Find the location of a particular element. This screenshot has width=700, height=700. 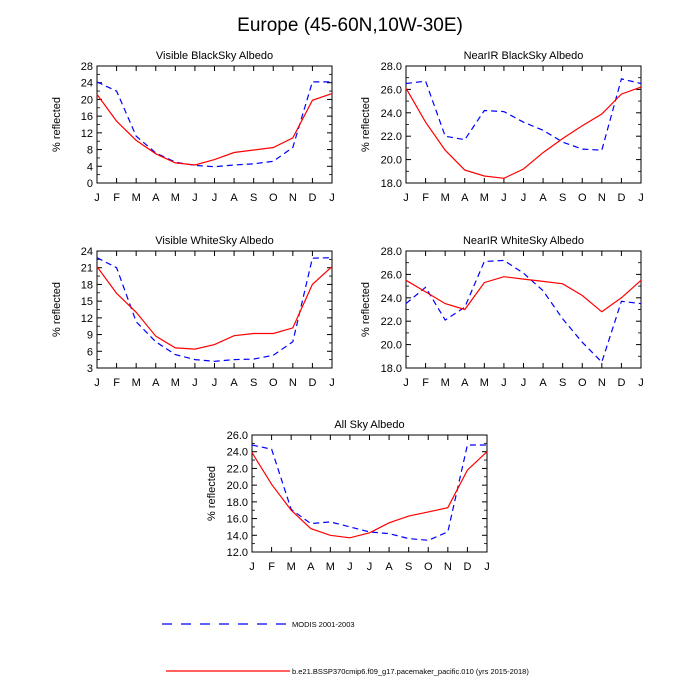

panel-title: NearIR WhiteSky Albedo is located at coordinates (523, 241).